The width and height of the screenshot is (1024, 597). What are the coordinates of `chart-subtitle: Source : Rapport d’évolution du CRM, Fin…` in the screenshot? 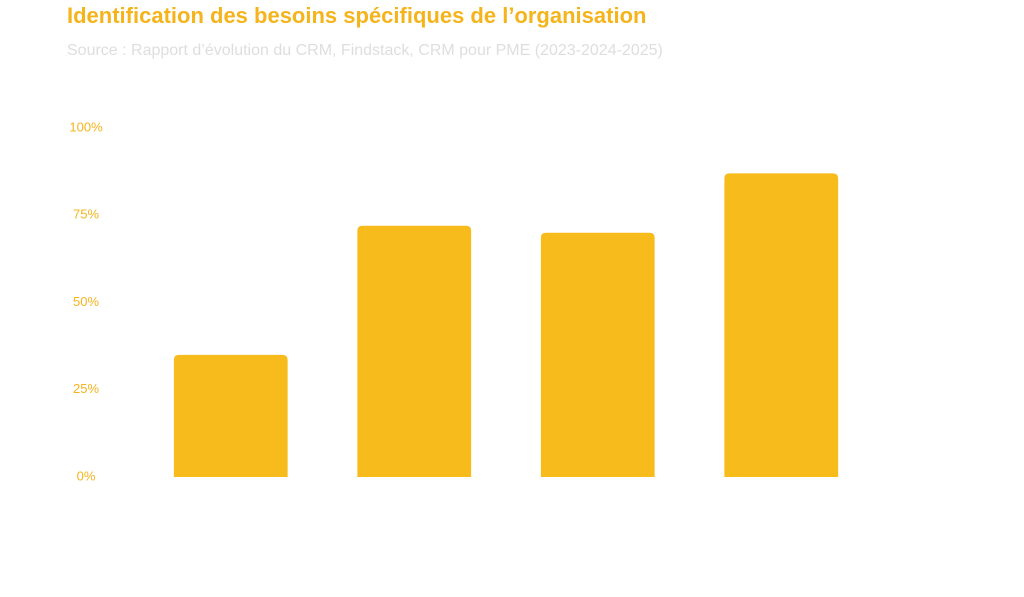 It's located at (365, 50).